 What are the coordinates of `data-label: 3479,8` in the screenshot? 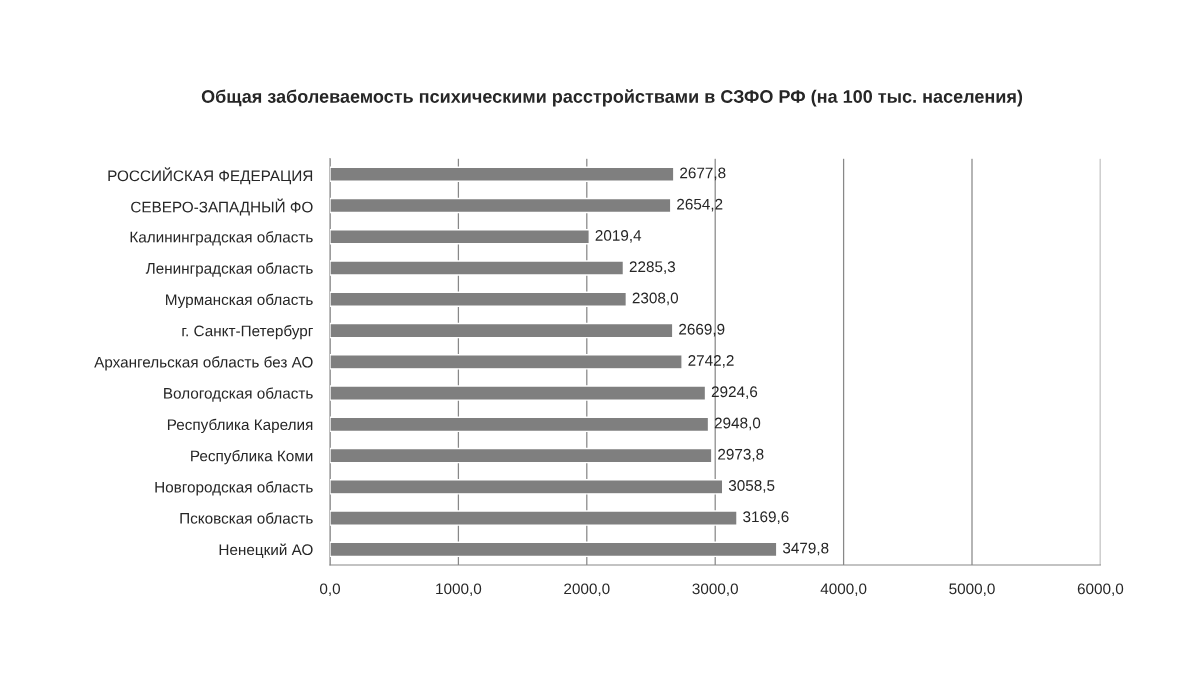 It's located at (805, 549).